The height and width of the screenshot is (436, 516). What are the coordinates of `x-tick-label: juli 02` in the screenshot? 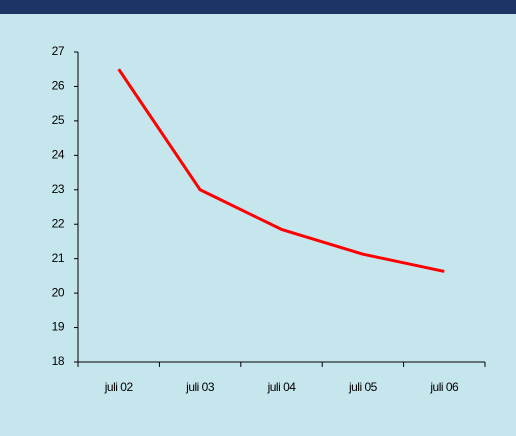 It's located at (119, 387).